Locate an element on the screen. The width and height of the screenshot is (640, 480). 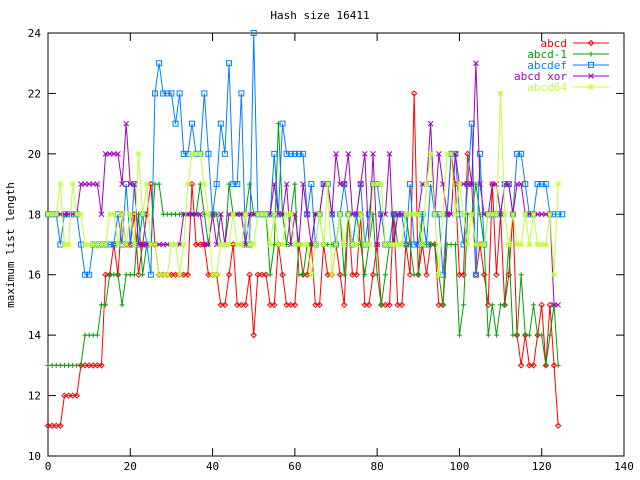
legend-label-abcd64: abcd64 is located at coordinates (547, 87).